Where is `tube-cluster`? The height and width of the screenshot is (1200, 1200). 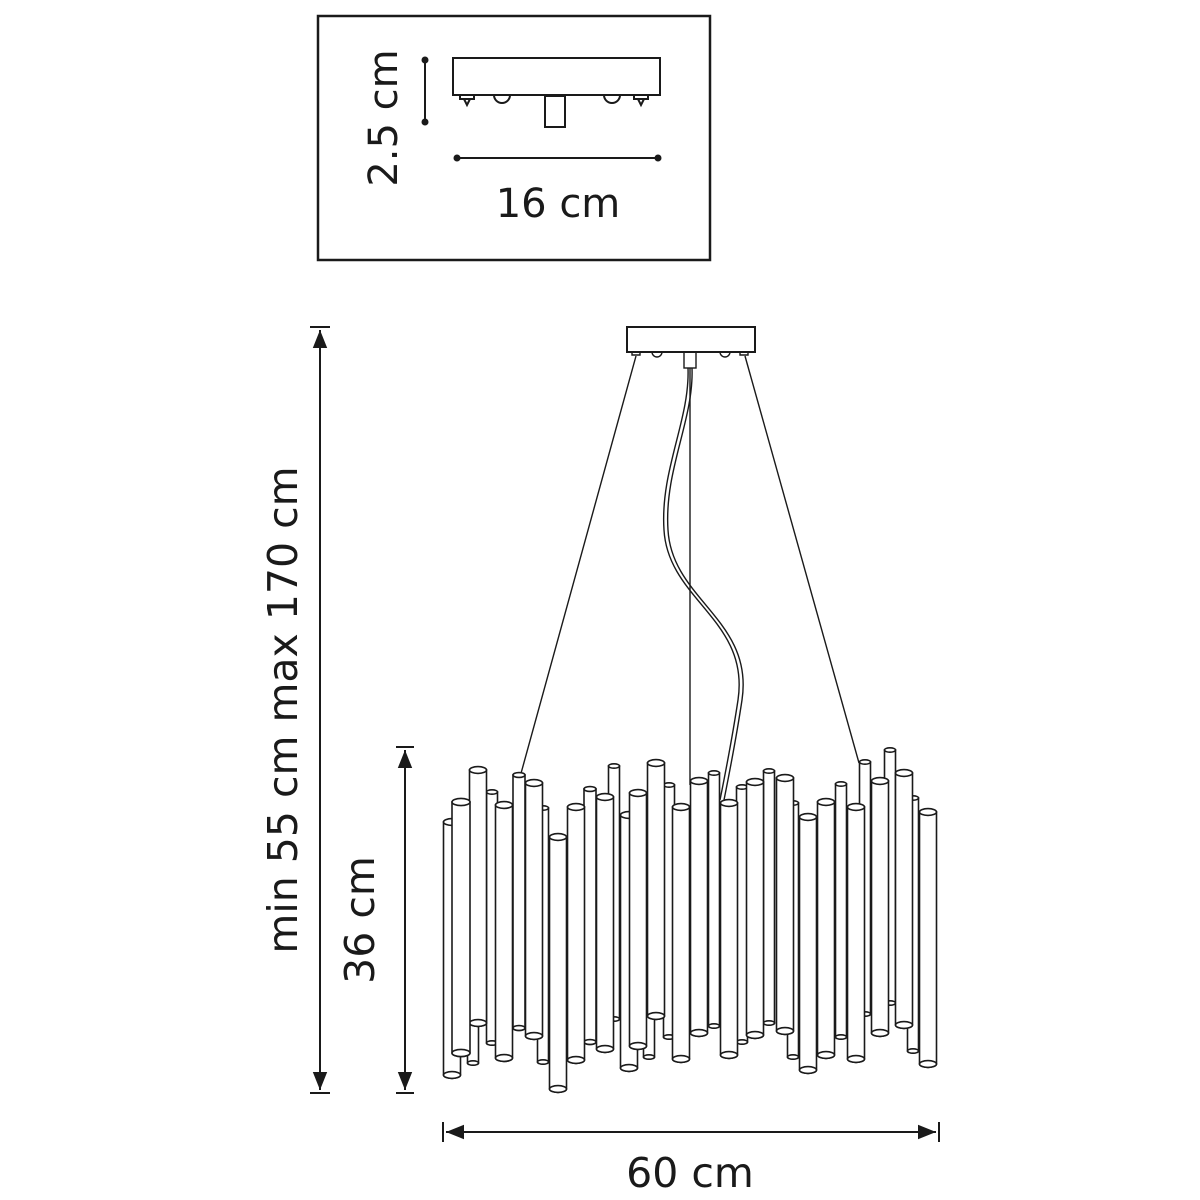
tube-cluster is located at coordinates (690, 920).